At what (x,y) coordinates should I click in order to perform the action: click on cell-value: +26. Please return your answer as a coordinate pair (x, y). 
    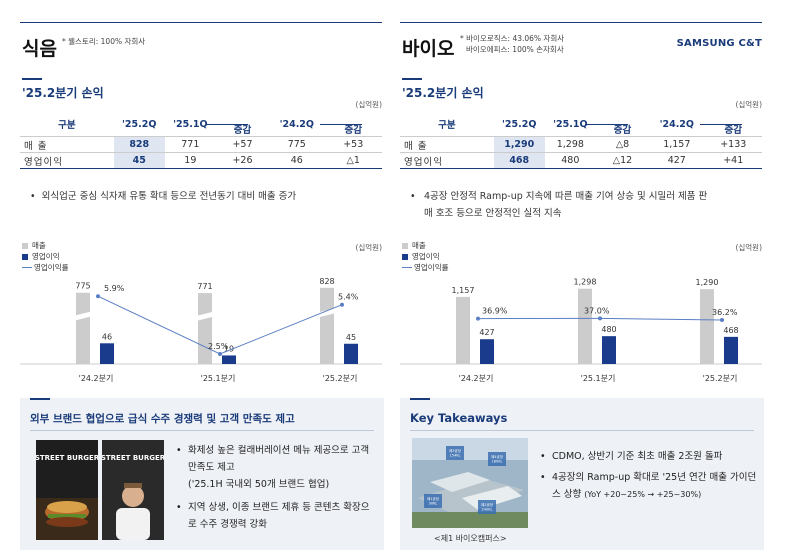
    Looking at the image, I should click on (242, 160).